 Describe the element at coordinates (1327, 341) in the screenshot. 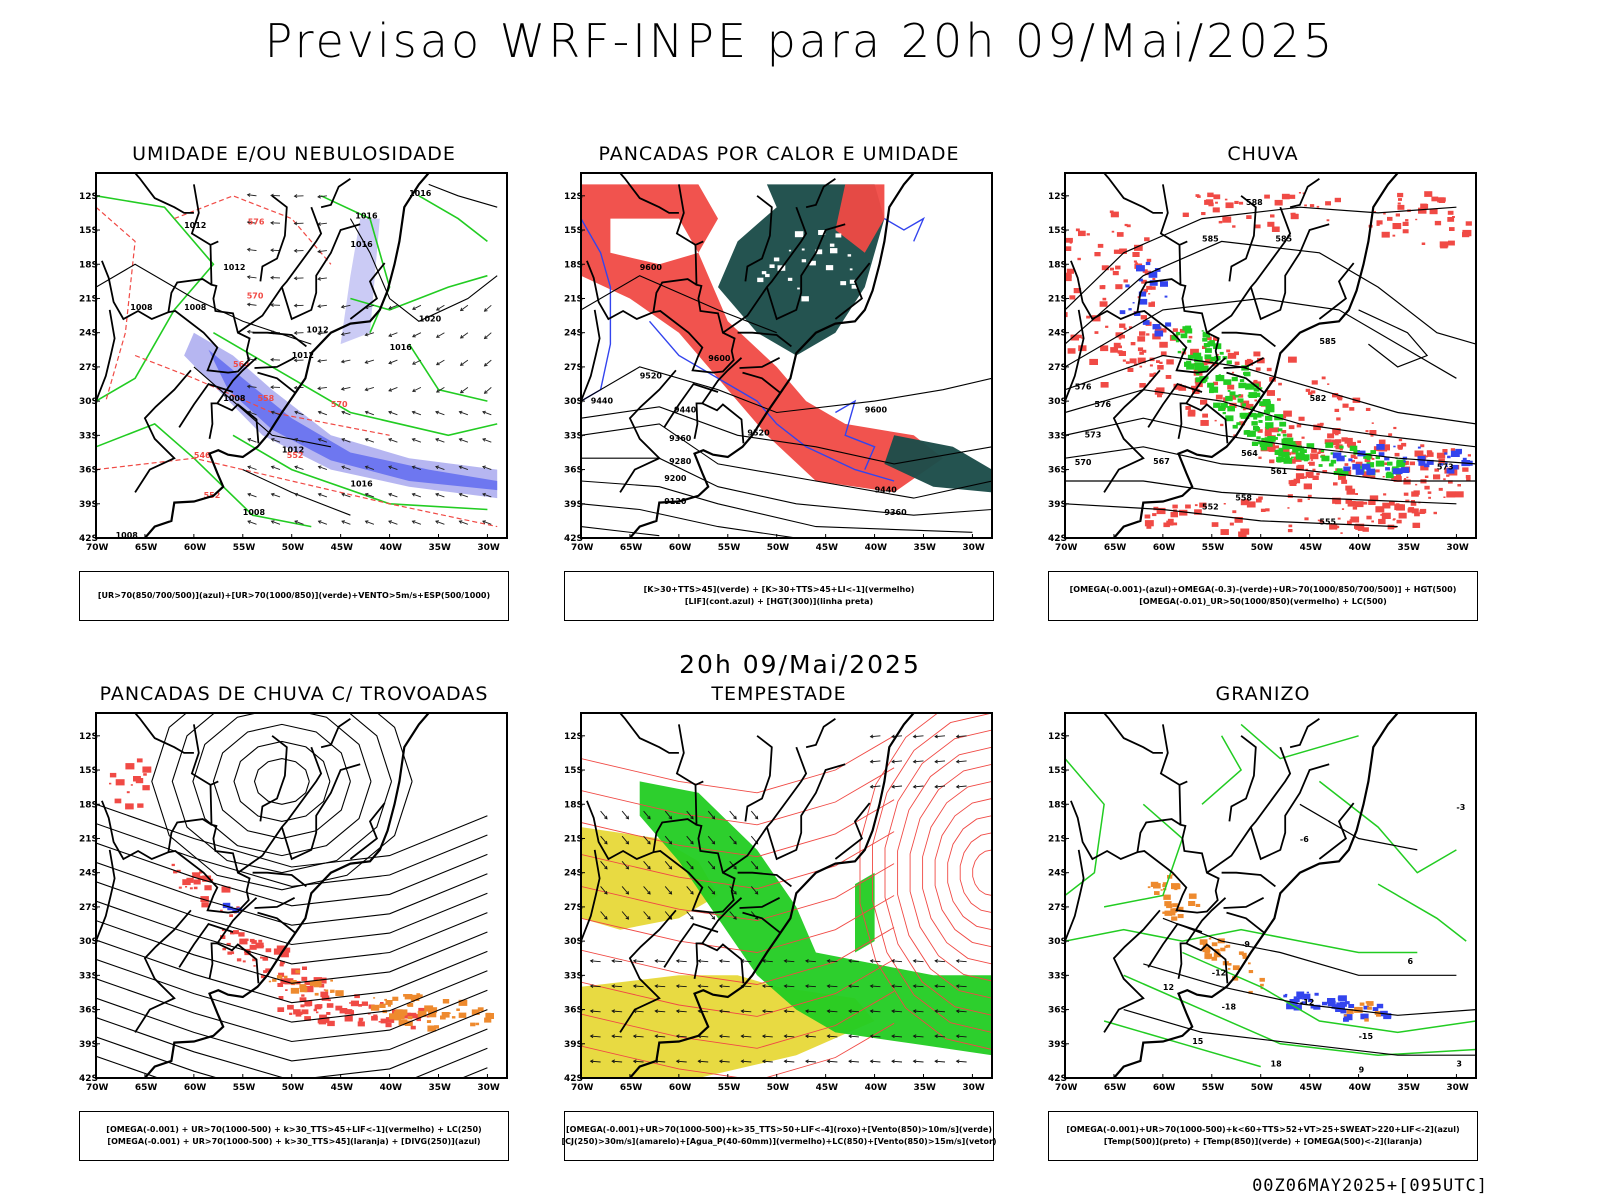

I see `contour-label: 585` at that location.